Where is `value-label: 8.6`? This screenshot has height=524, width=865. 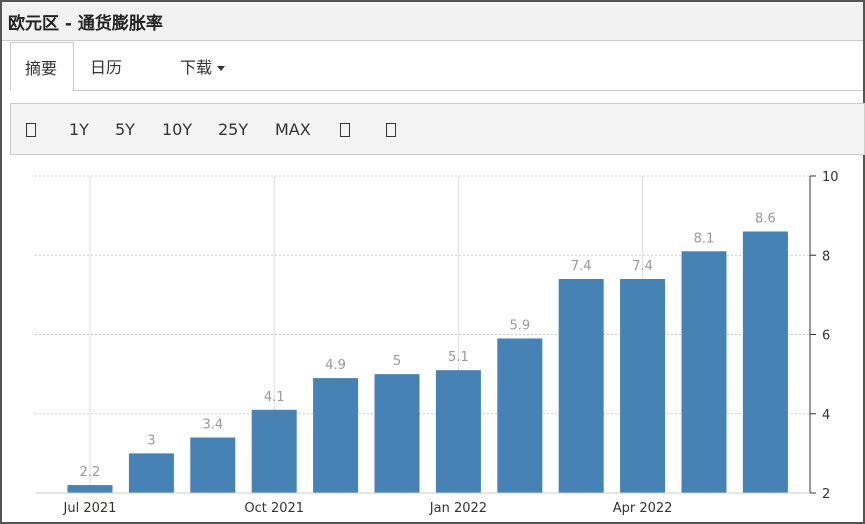
value-label: 8.6 is located at coordinates (765, 218).